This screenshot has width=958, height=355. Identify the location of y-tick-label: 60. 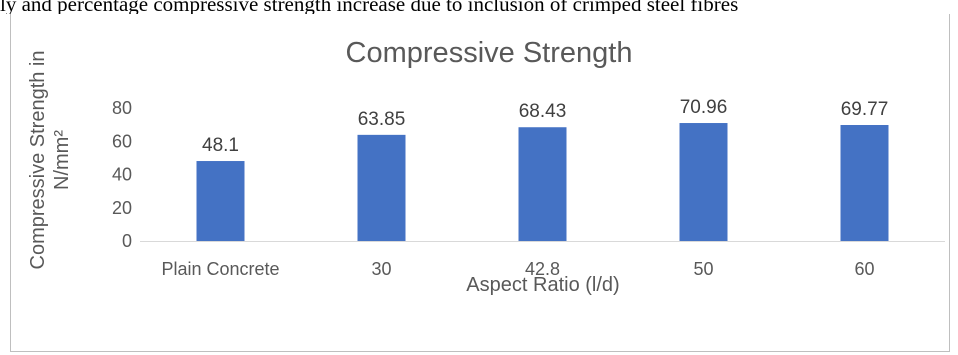
(122, 141).